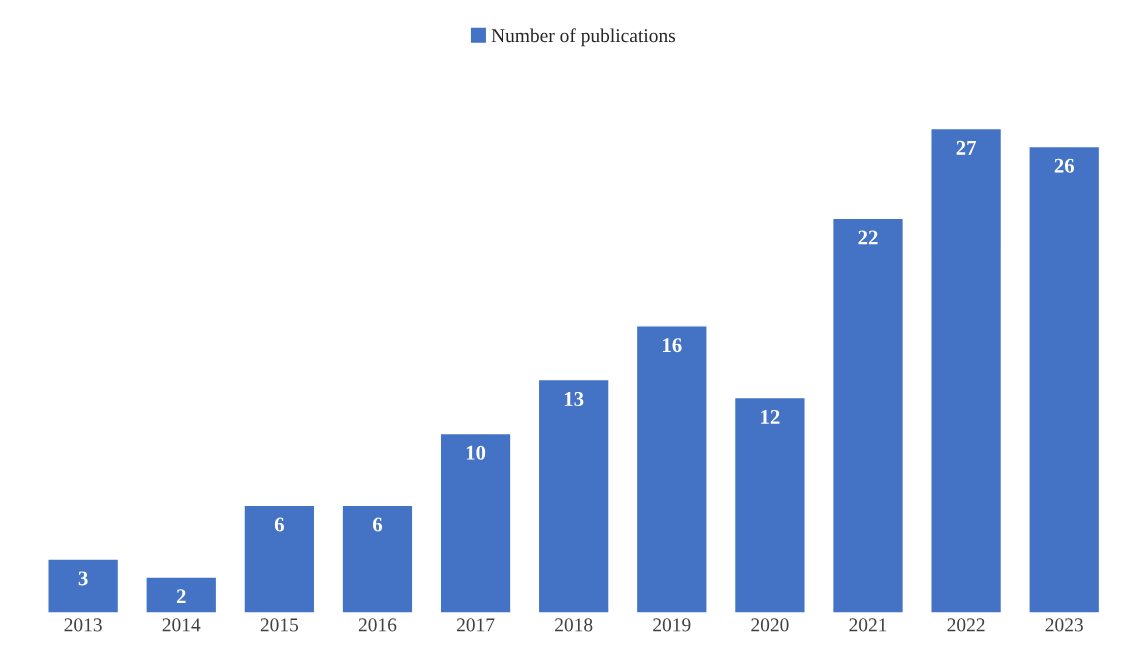 Image resolution: width=1136 pixels, height=652 pixels. Describe the element at coordinates (574, 625) in the screenshot. I see `x-tick-label: 2018` at that location.